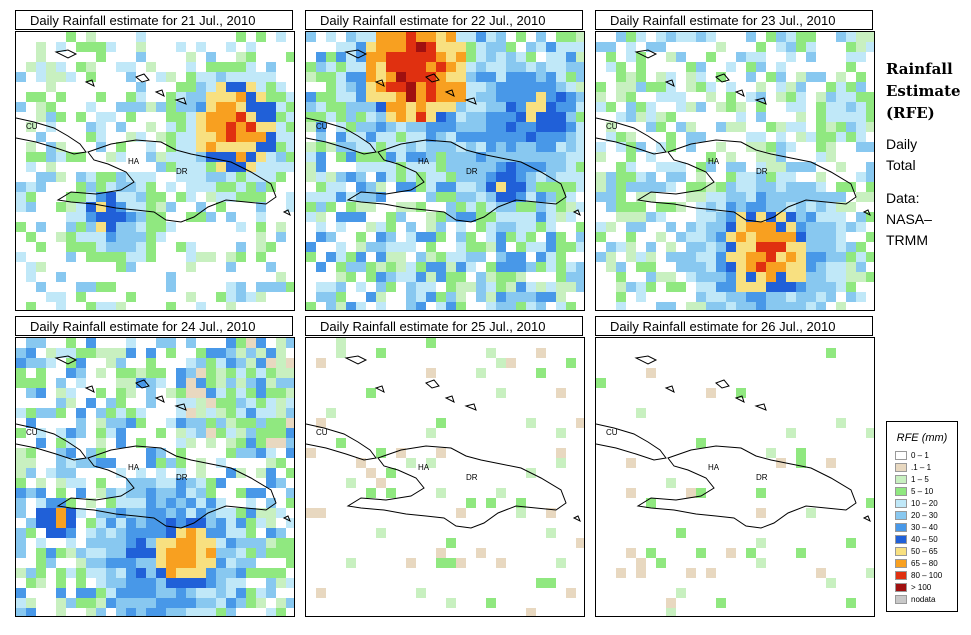 This screenshot has height=635, width=971. I want to click on legend-item: 40 – 50, so click(916, 540).